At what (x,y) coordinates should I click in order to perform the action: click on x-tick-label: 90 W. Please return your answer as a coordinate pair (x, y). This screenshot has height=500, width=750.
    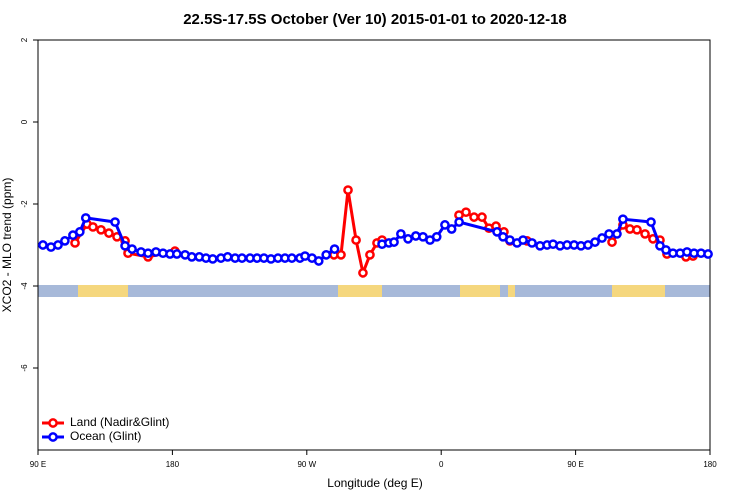
    Looking at the image, I should click on (306, 464).